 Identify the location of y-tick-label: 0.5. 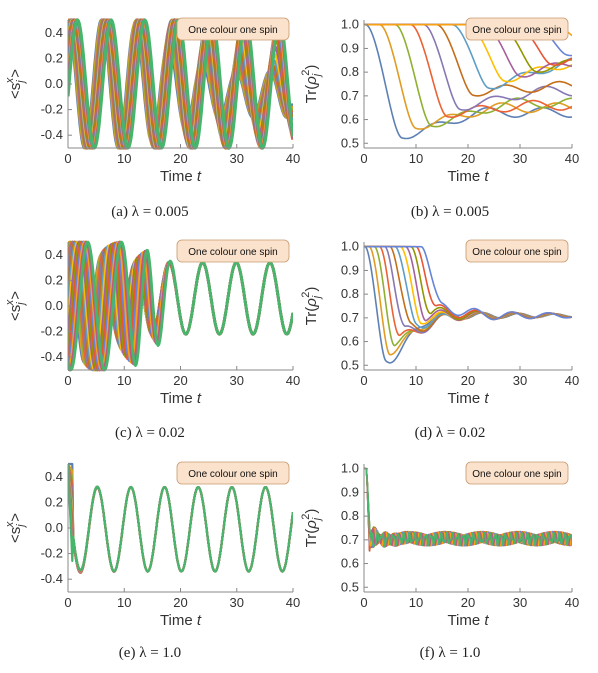
(350, 586).